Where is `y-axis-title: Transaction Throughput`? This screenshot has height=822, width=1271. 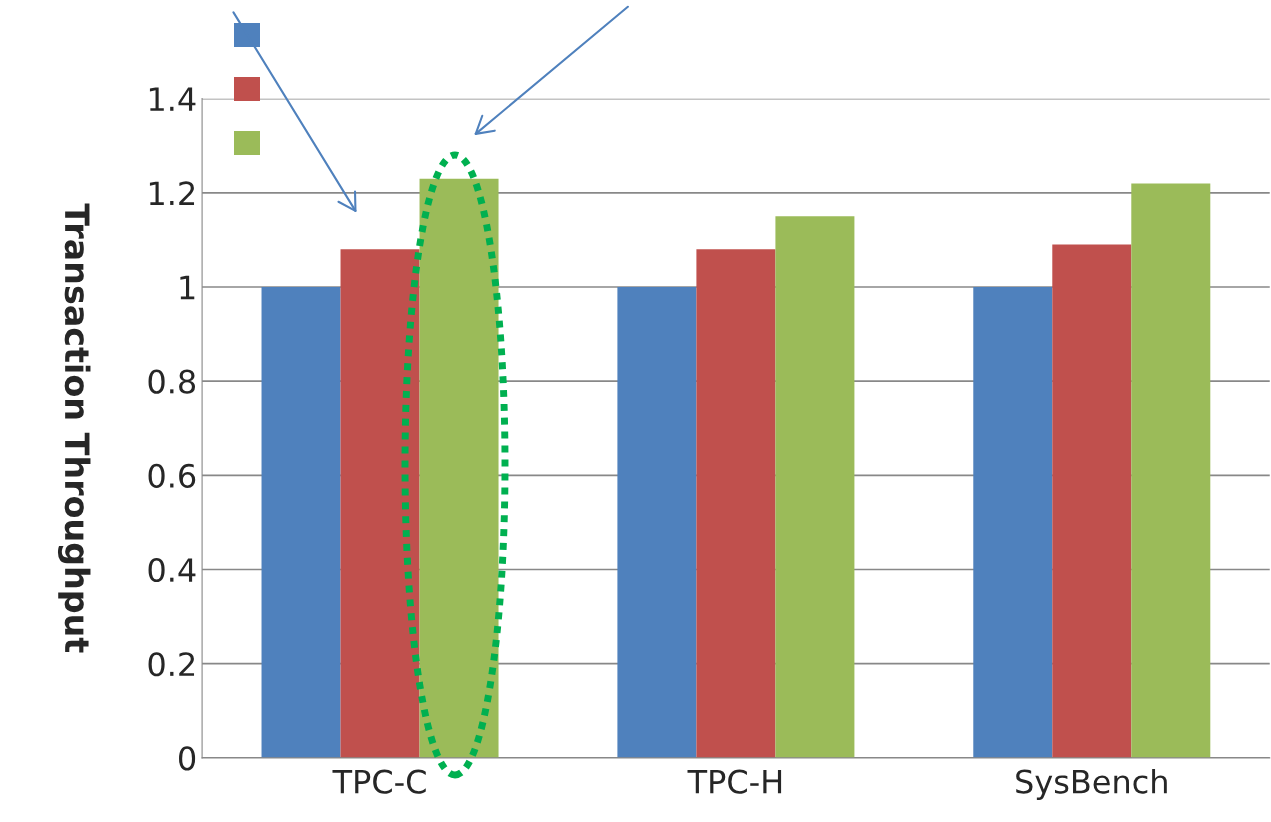 y-axis-title: Transaction Throughput is located at coordinates (74, 428).